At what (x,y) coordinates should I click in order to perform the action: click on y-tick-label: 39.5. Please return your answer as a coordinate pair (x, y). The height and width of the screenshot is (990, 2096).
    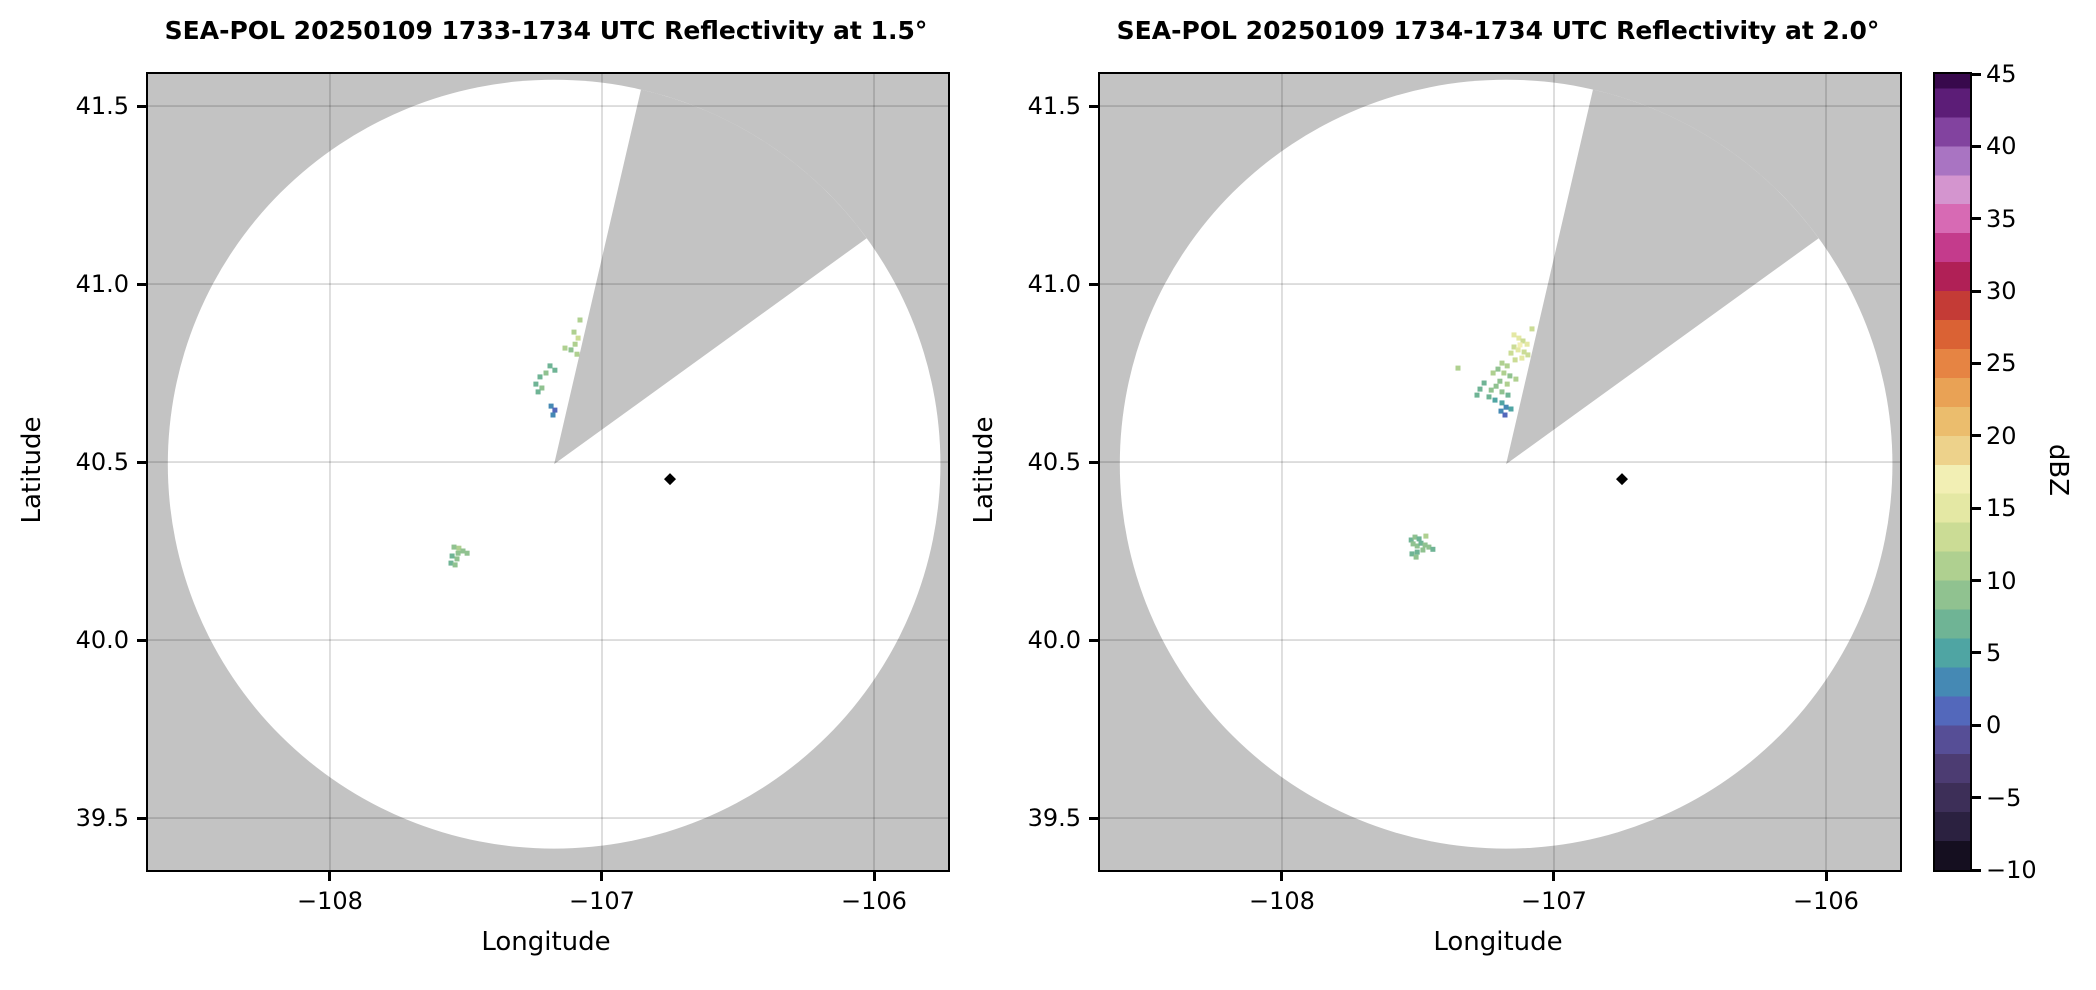
    Looking at the image, I should click on (102, 818).